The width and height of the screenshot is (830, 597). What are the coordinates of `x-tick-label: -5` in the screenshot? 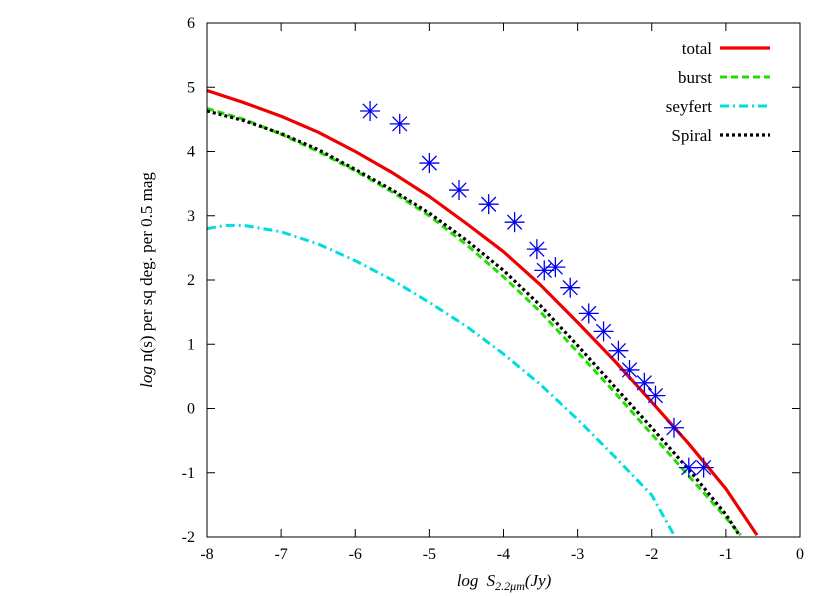 It's located at (429, 554).